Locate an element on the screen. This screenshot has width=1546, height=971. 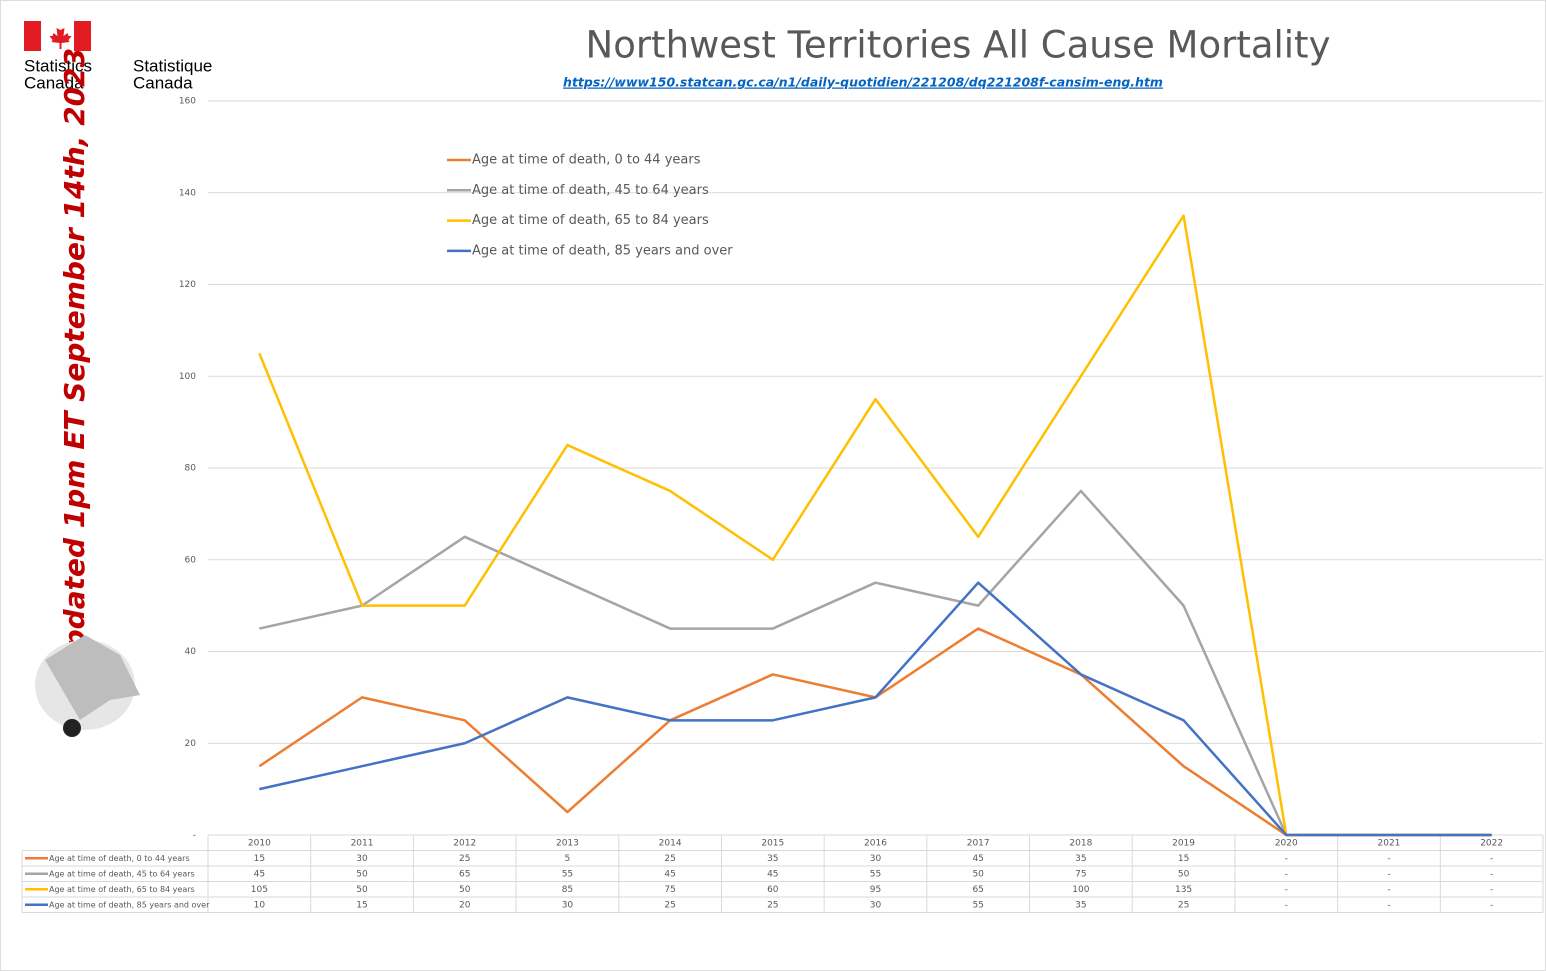
x-tick-label: 2011 is located at coordinates (362, 843).